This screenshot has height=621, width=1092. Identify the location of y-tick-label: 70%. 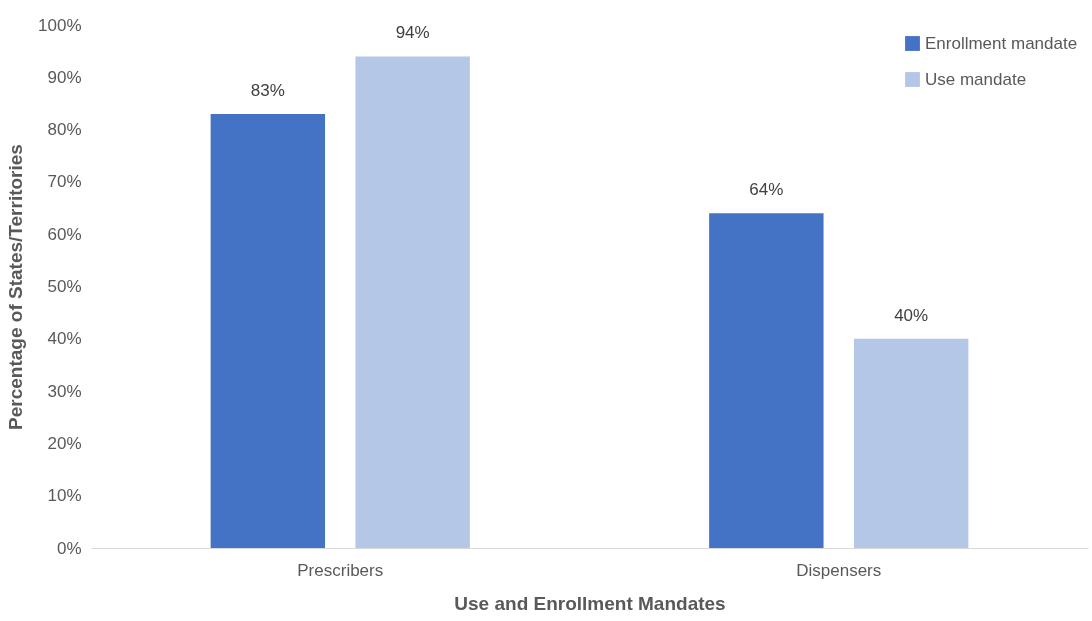
(64, 182).